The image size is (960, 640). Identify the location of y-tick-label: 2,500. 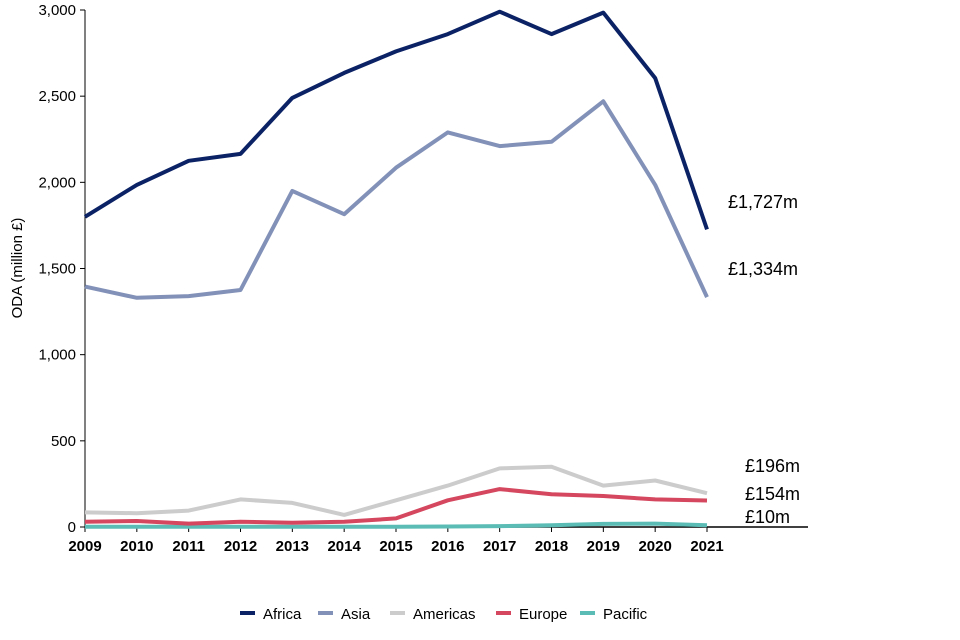
(57, 96).